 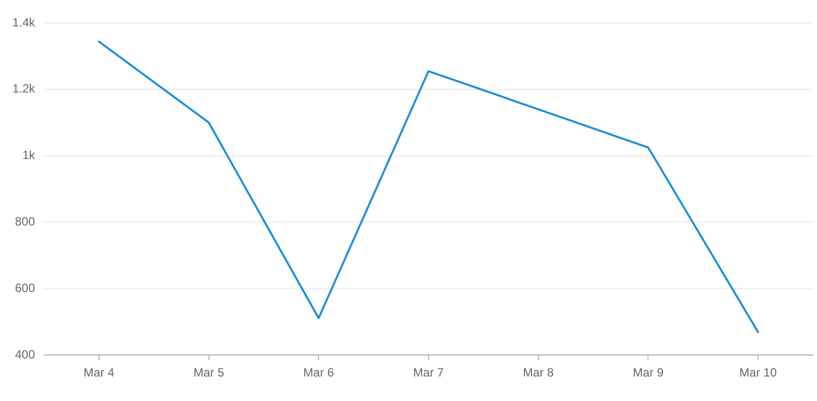 What do you see at coordinates (24, 22) in the screenshot?
I see `y-tick-label: 1.4k` at bounding box center [24, 22].